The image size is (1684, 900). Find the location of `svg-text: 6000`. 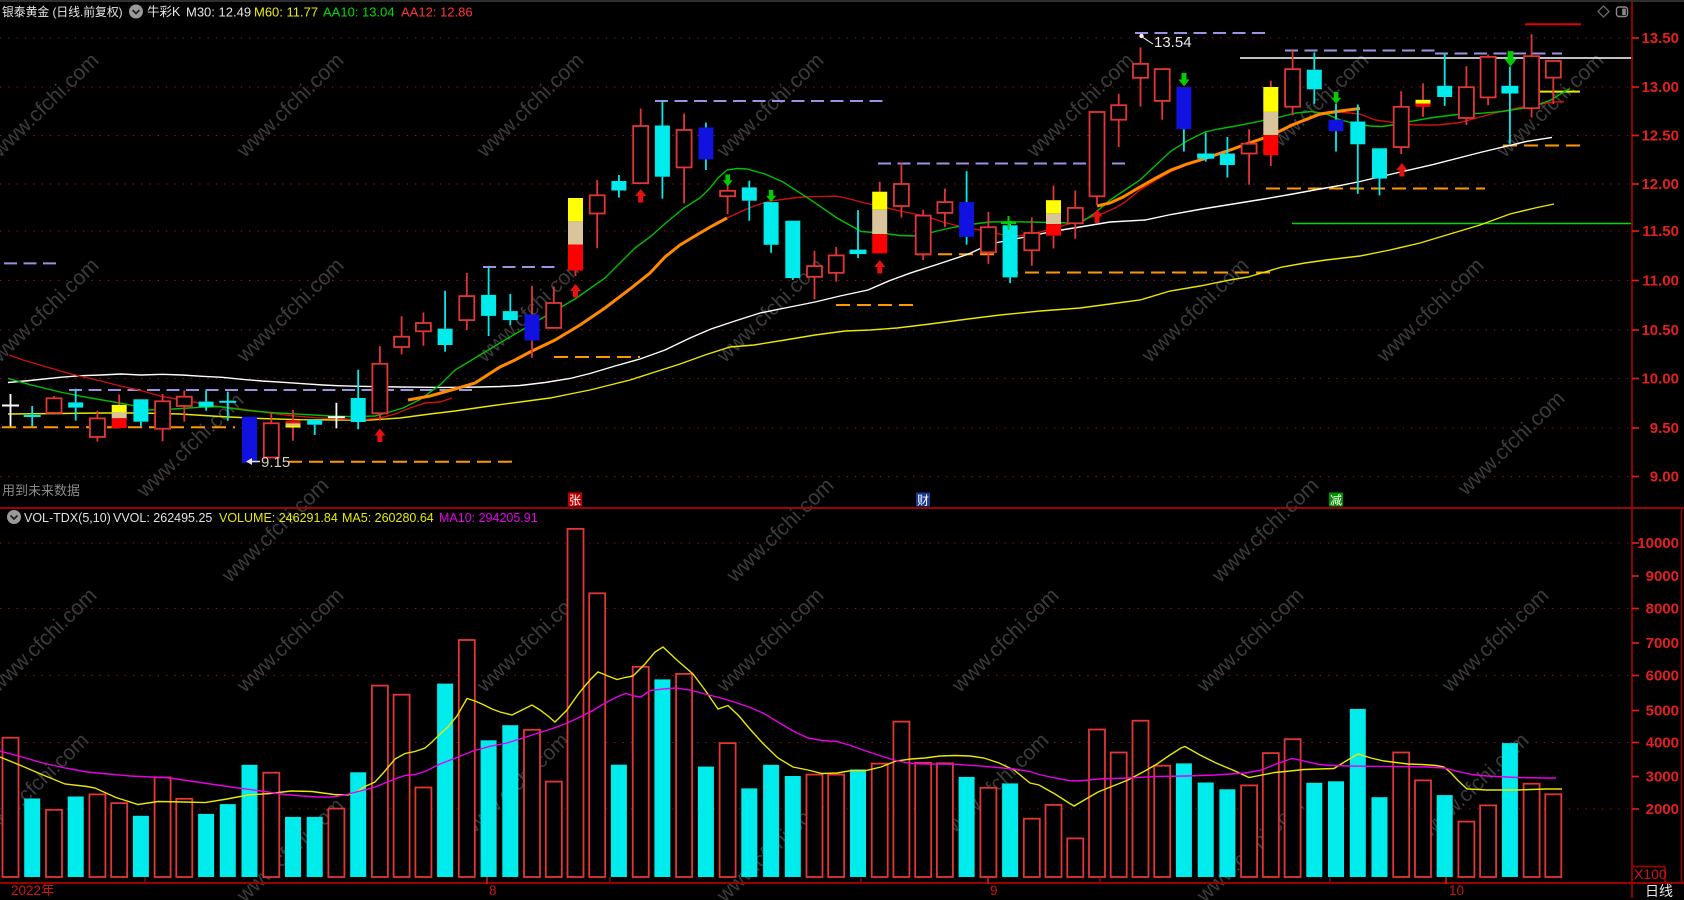

svg-text: 6000 is located at coordinates (1662, 676).